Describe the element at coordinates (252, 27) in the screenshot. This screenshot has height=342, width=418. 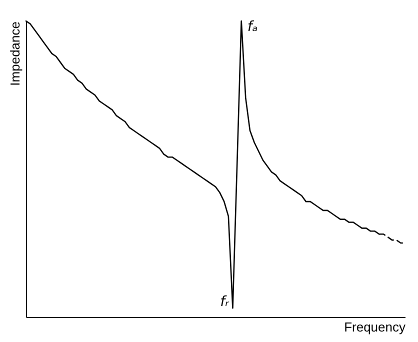
I see `annotation: fₐ` at that location.